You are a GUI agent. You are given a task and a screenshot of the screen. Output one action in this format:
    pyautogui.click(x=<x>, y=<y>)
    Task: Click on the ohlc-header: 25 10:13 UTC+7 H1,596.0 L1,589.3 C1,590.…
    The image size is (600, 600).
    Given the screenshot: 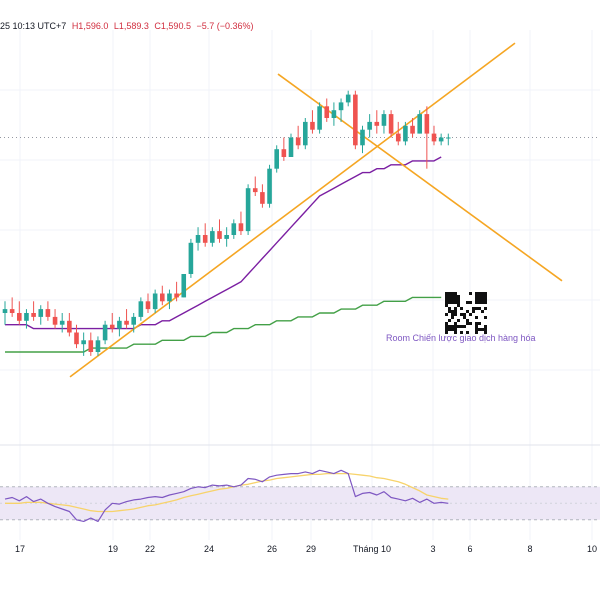 What is the action you would take?
    pyautogui.click(x=128, y=26)
    